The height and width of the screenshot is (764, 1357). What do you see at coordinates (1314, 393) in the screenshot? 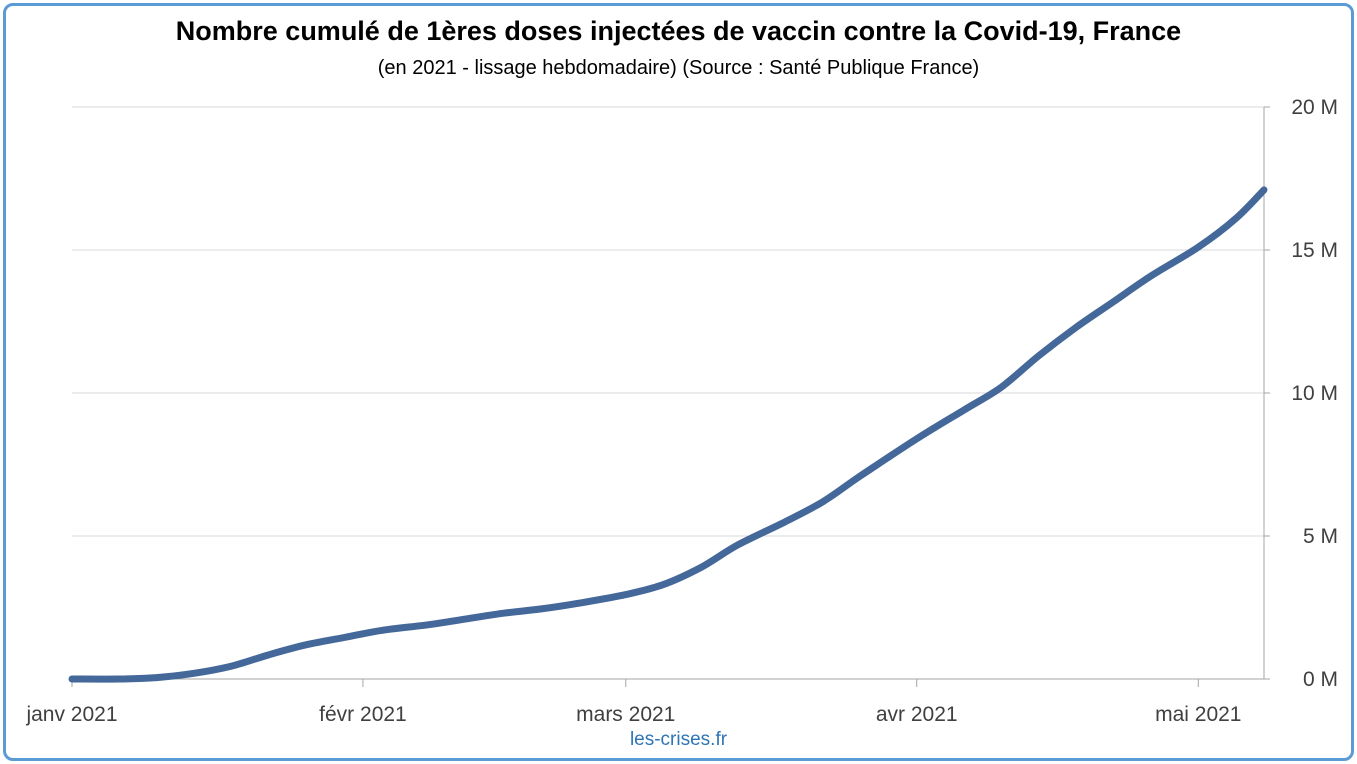
I see `y-tick-label: 10 M` at bounding box center [1314, 393].